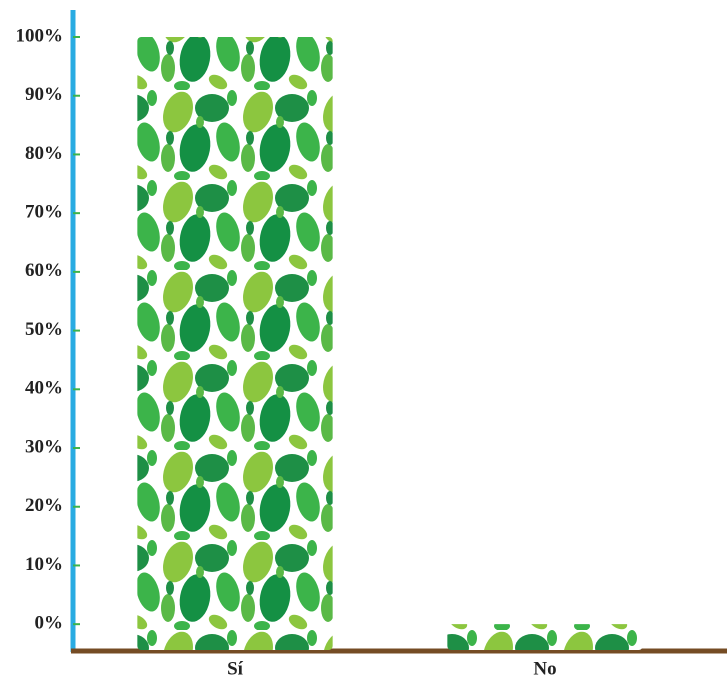 This screenshot has width=727, height=684. Describe the element at coordinates (44, 94) in the screenshot. I see `y-tick-label: 90%` at that location.